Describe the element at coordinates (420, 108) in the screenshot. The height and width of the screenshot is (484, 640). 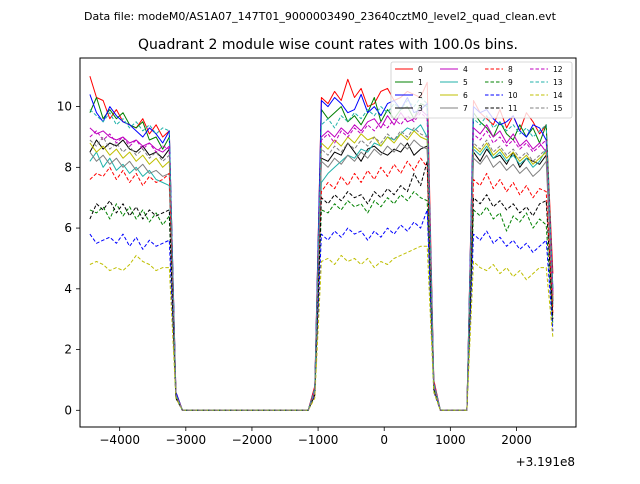
I see `legend-label-3: 3` at that location.